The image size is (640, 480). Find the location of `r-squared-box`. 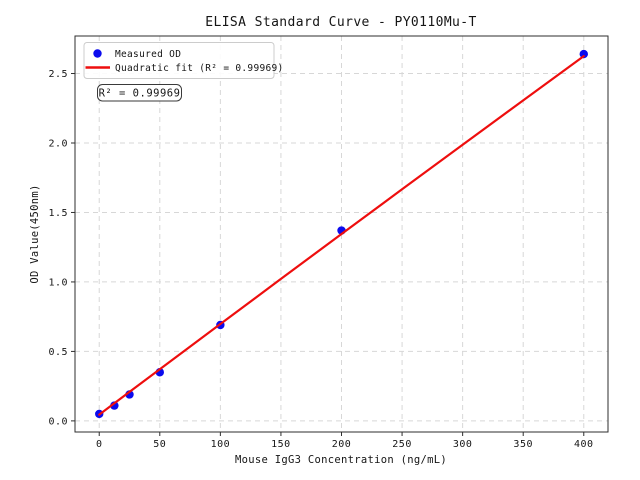

r-squared-box is located at coordinates (139, 93).